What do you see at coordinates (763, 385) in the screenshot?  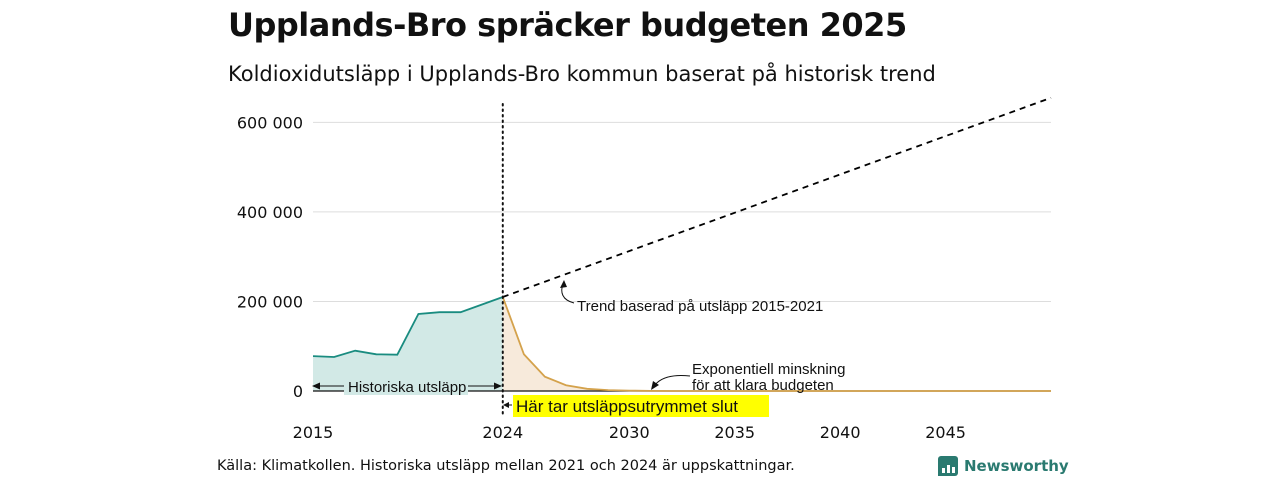 I see `exponential-label-2: för att klara budgeten` at bounding box center [763, 385].